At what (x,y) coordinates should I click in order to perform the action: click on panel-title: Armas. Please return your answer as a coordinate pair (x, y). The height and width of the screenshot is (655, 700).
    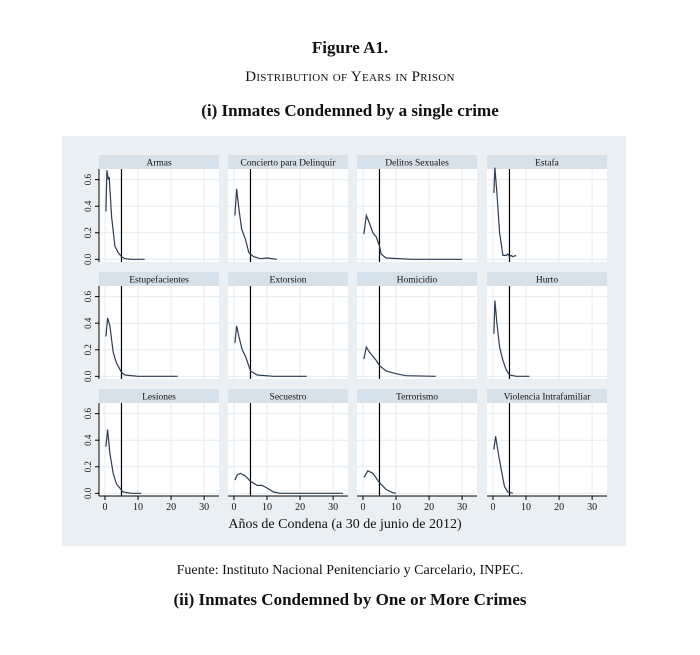
    Looking at the image, I should click on (159, 164).